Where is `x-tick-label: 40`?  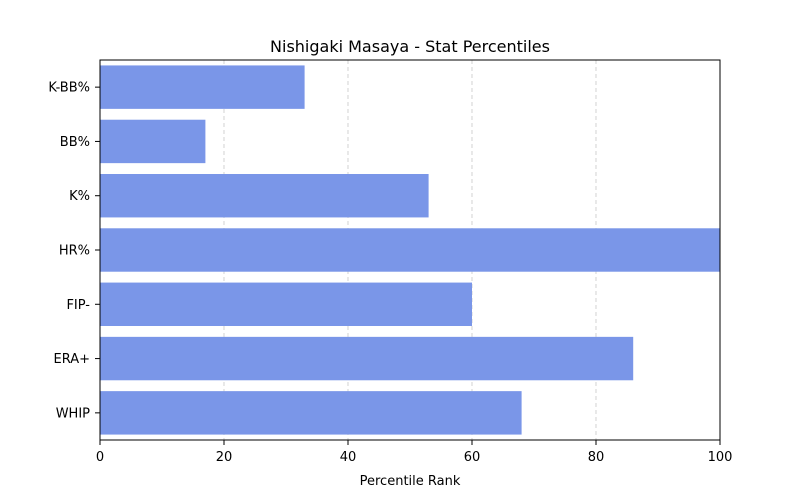
x-tick-label: 40 is located at coordinates (348, 457).